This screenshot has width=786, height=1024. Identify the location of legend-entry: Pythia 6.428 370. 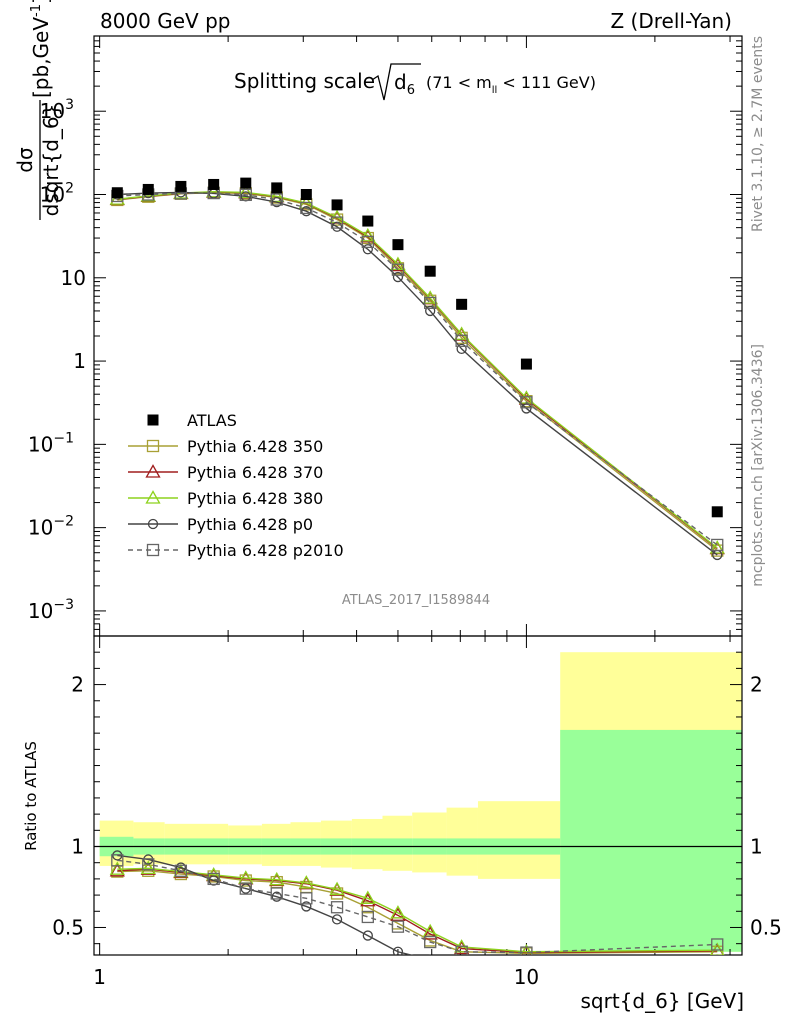
(225, 472).